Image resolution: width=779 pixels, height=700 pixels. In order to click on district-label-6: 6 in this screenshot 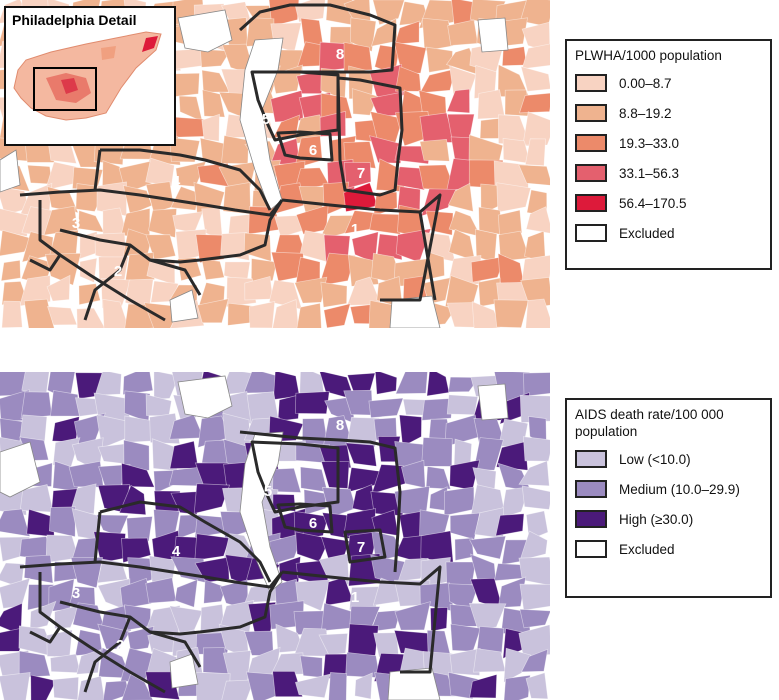, I will do `click(313, 150)`.